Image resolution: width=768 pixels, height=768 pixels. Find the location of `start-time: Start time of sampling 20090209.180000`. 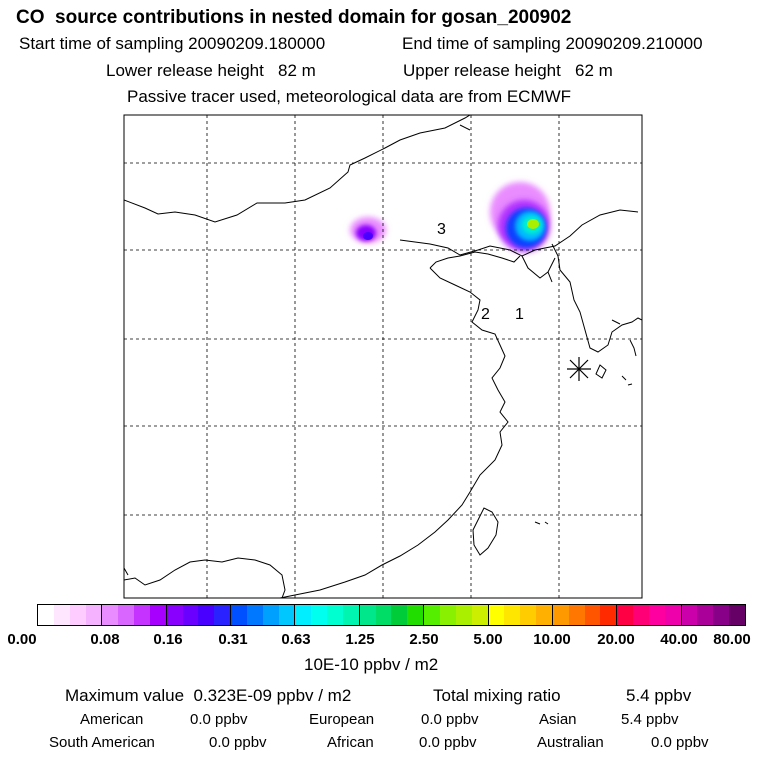

start-time: Start time of sampling 20090209.180000 is located at coordinates (172, 43).